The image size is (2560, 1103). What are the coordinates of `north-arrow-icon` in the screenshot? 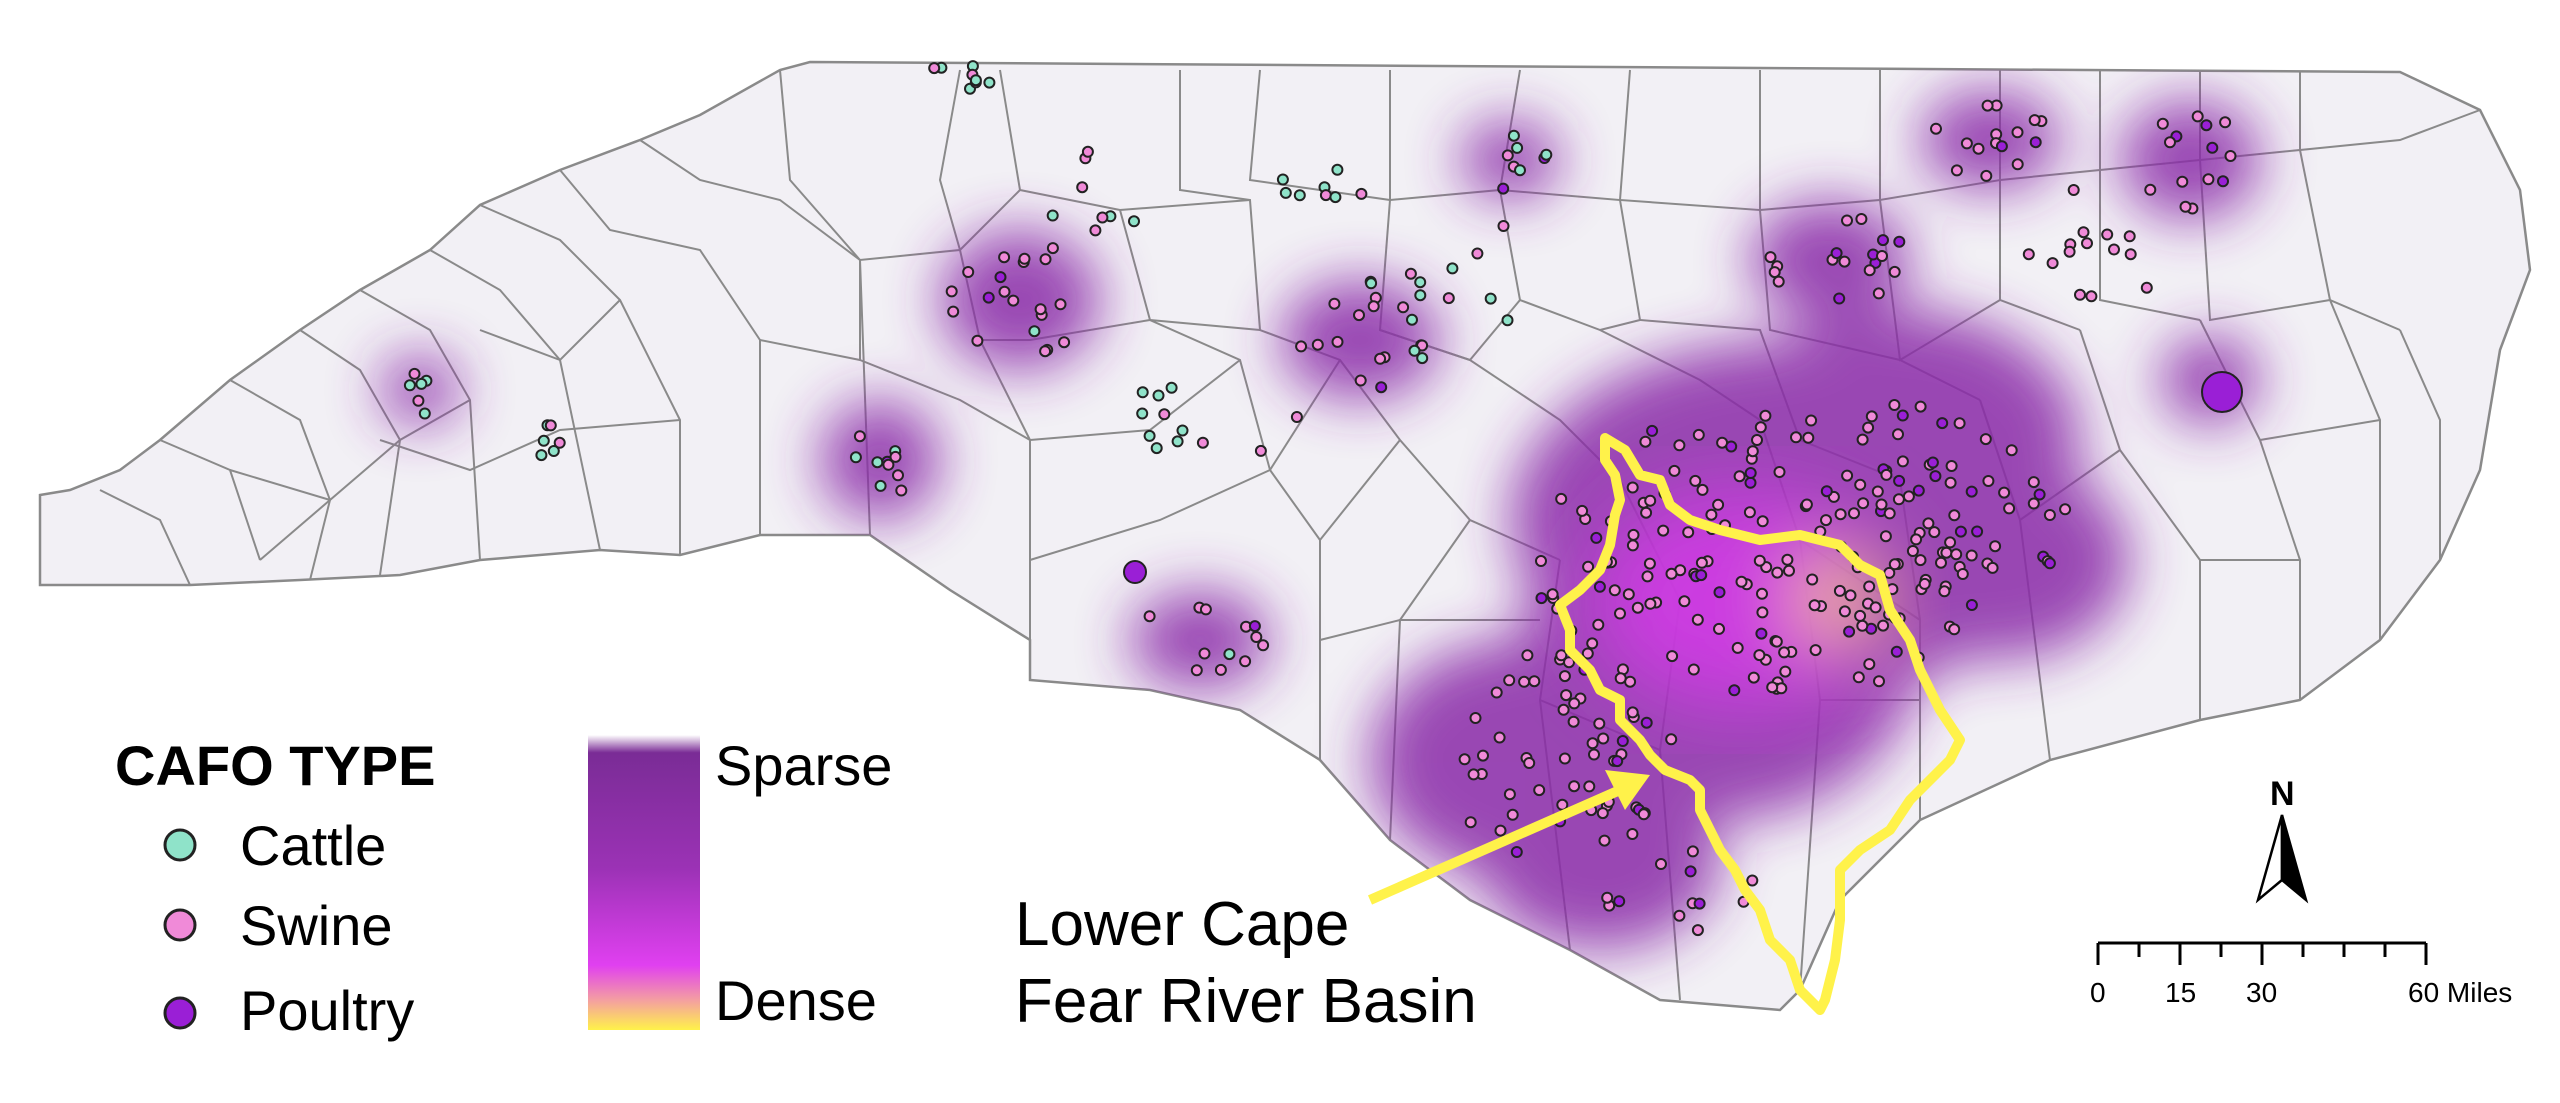 It's located at (2269, 859).